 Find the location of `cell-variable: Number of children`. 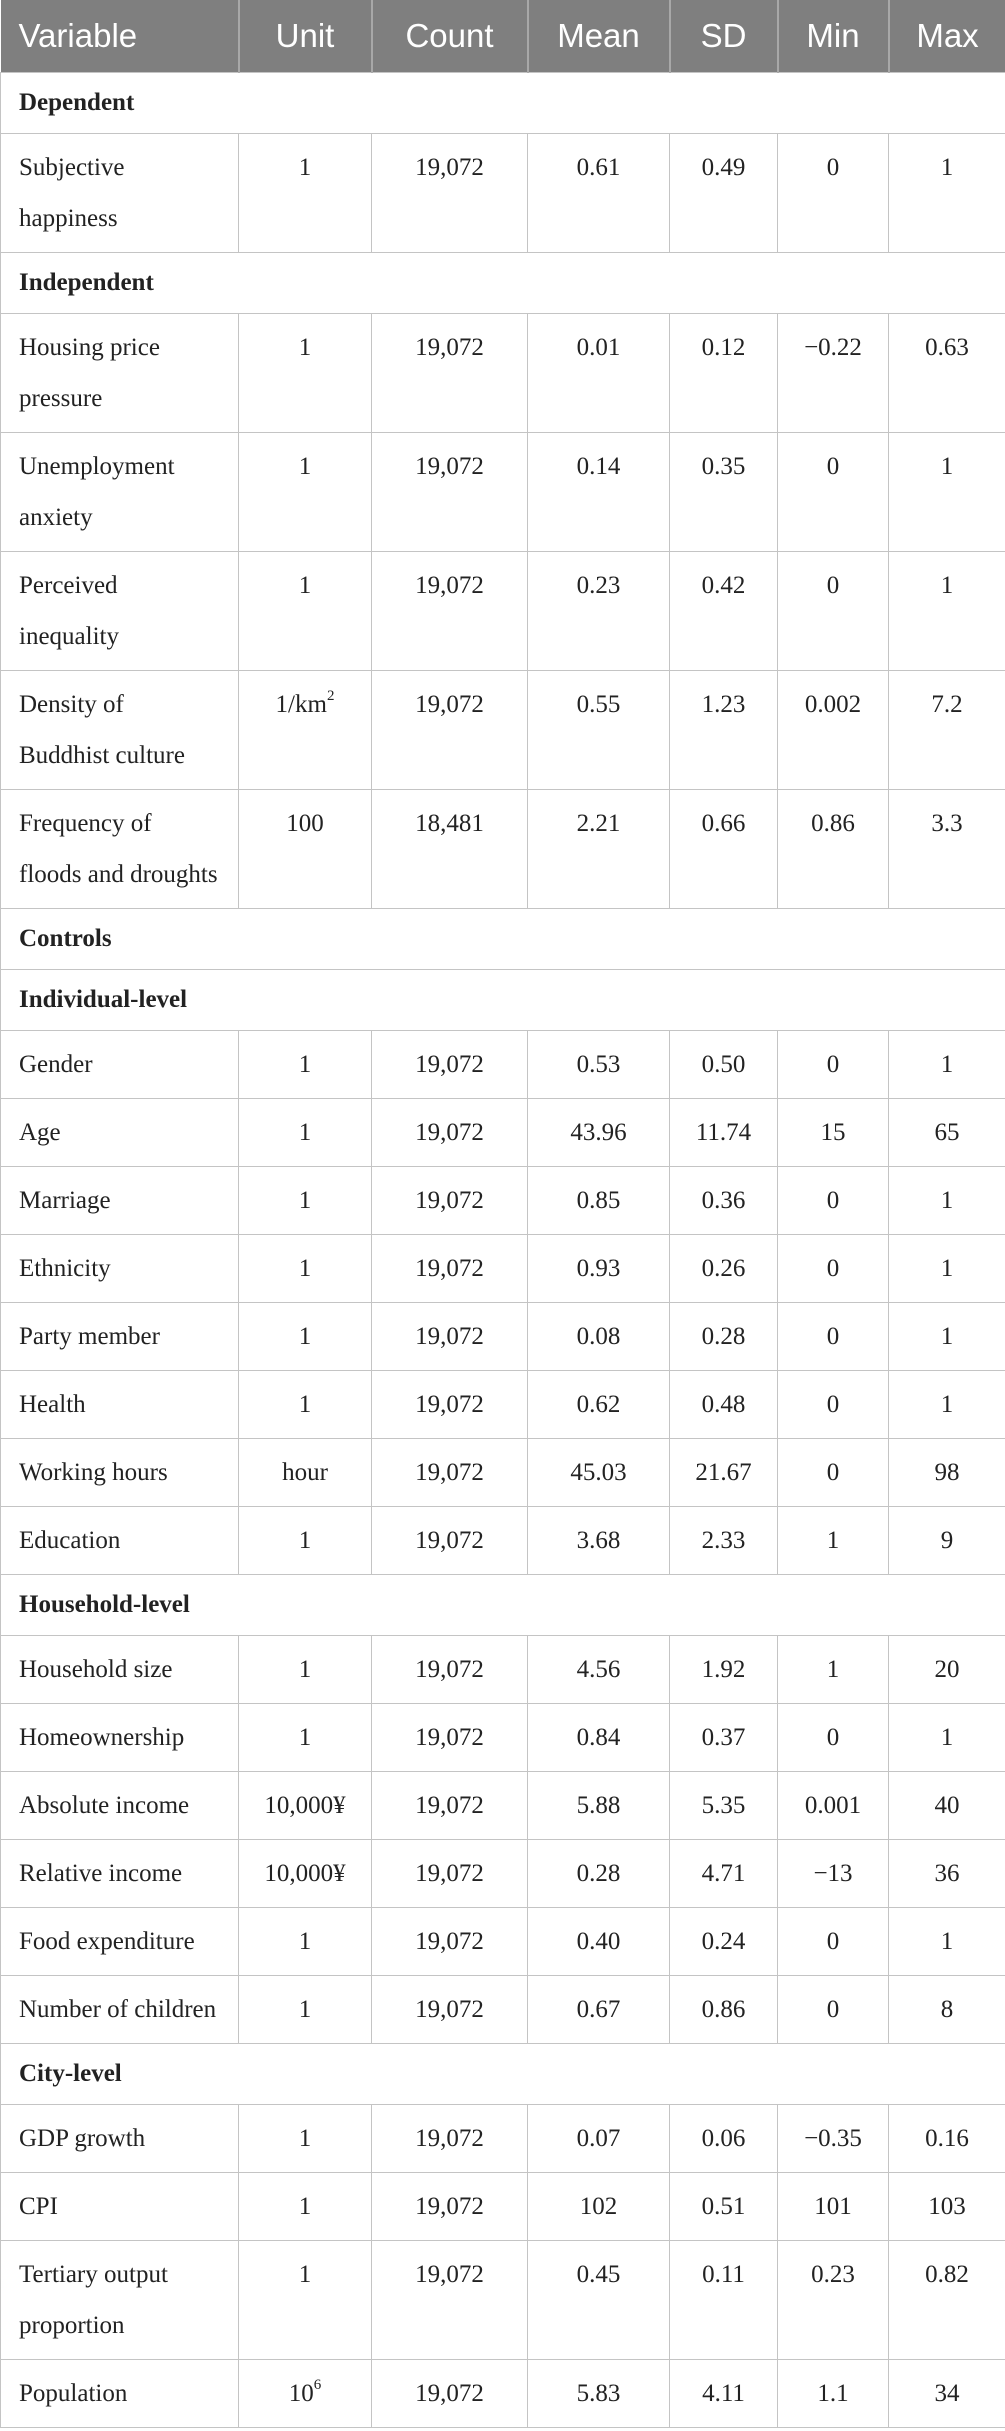

cell-variable: Number of children is located at coordinates (119, 2009).